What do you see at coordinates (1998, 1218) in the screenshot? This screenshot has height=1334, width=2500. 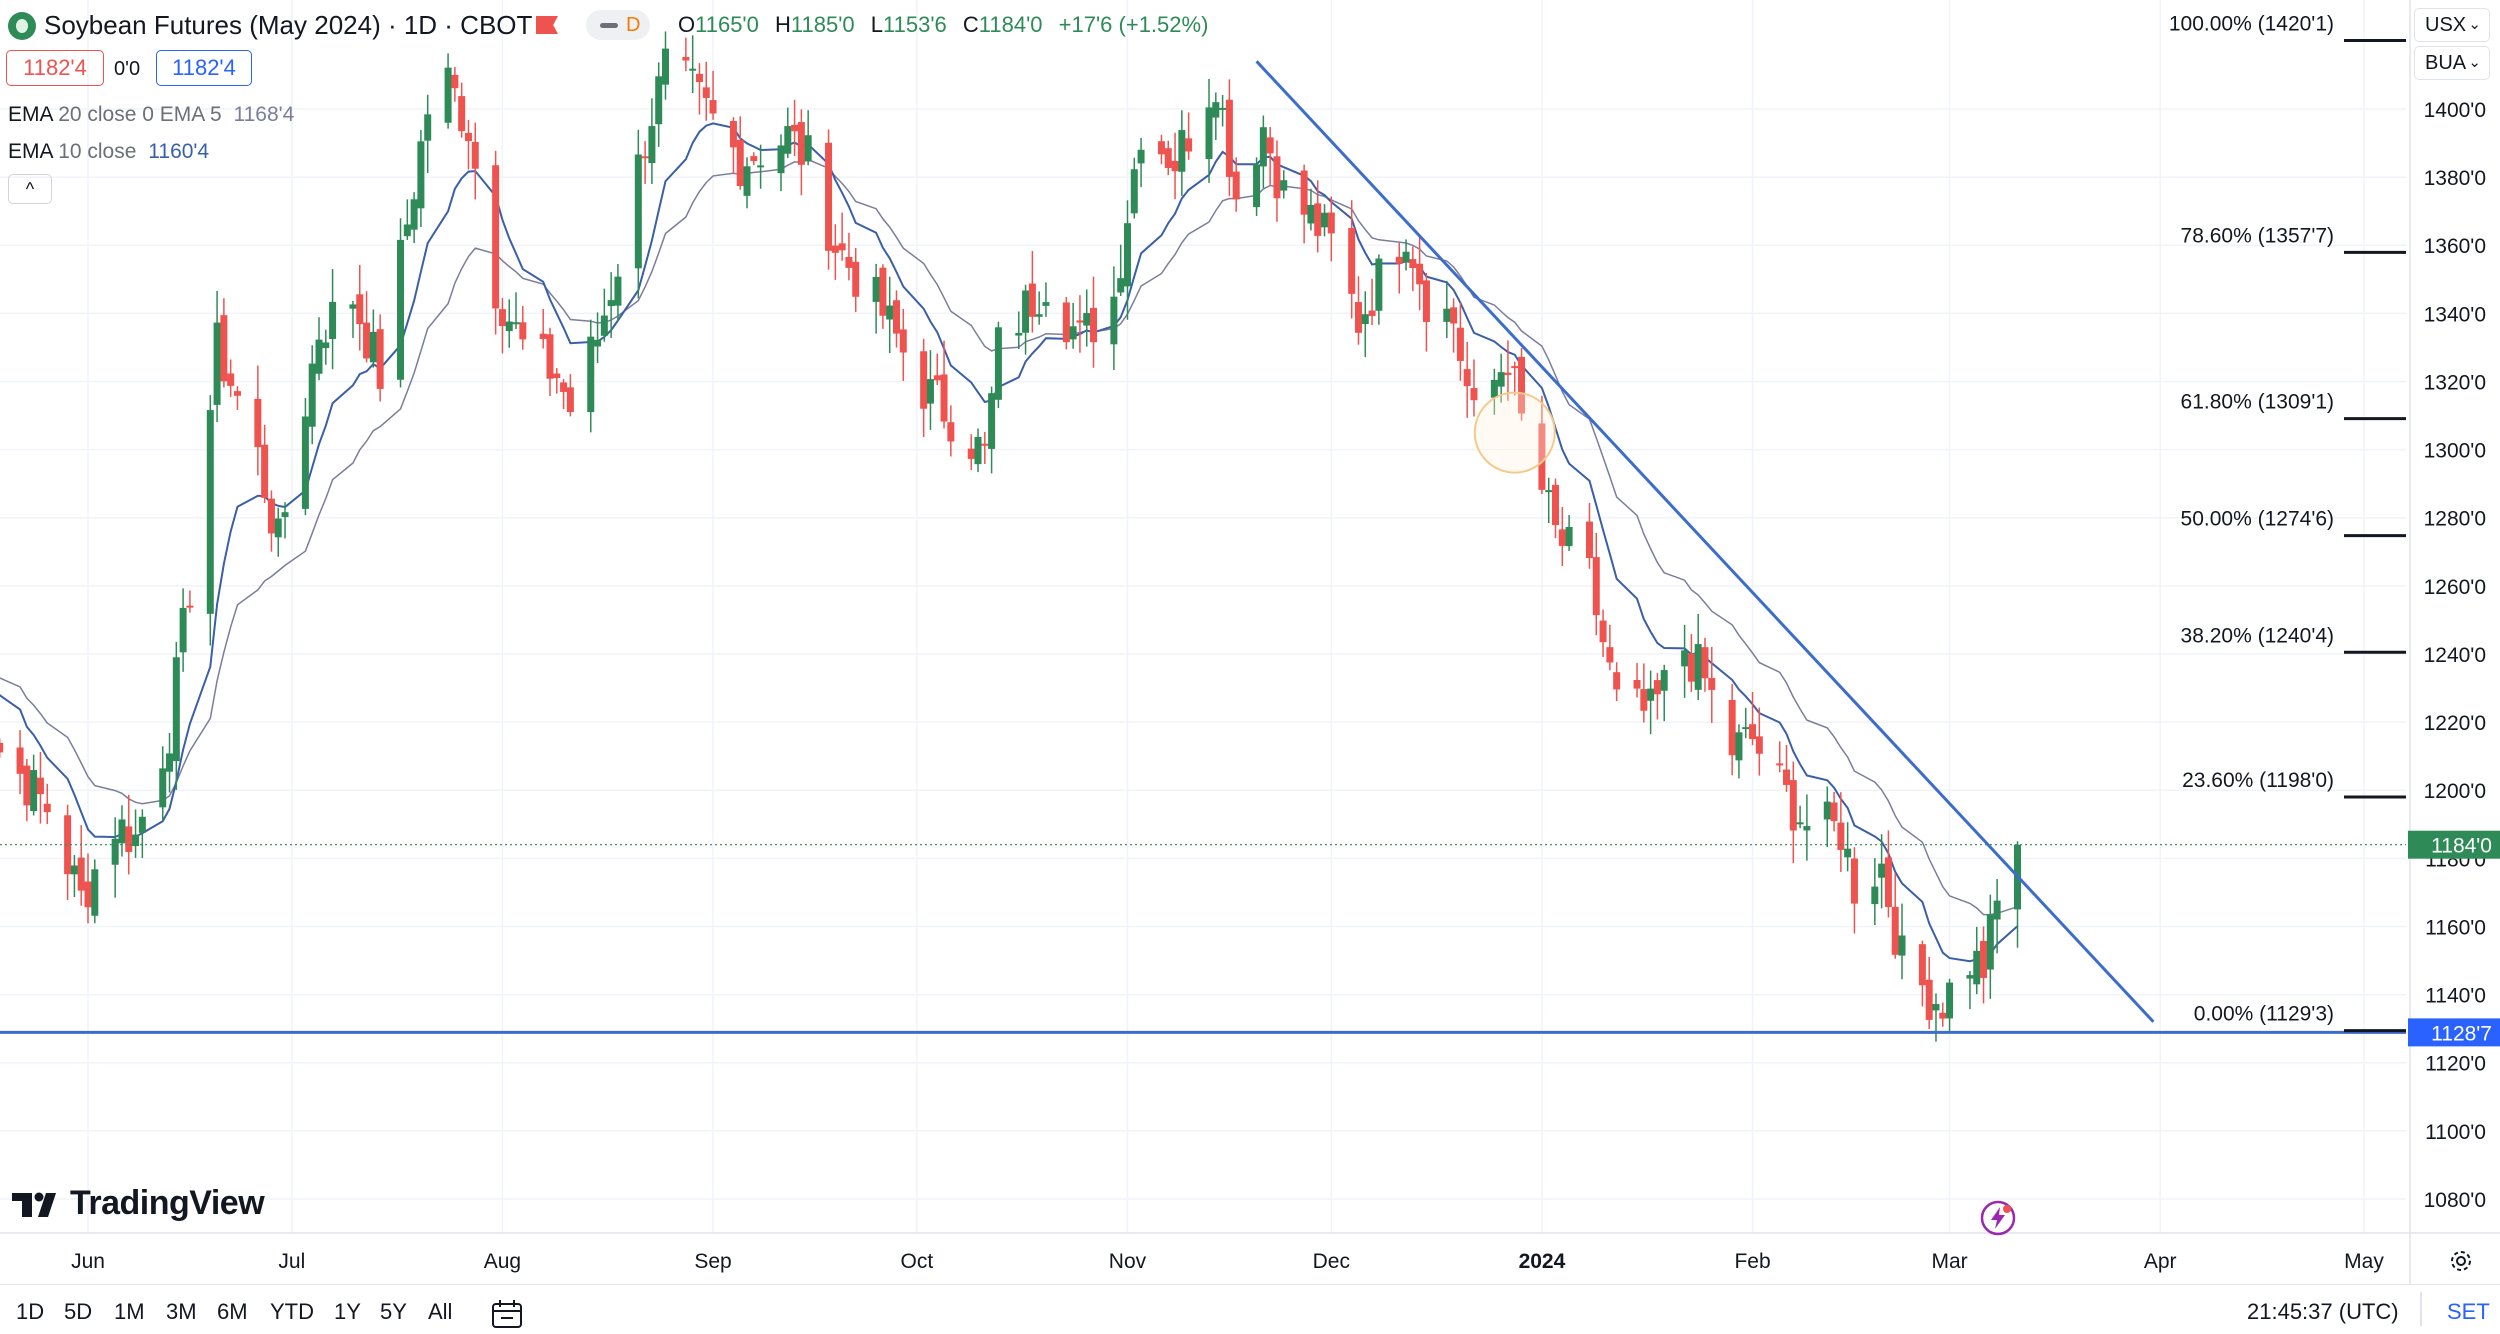 I see `lightning-icon` at bounding box center [1998, 1218].